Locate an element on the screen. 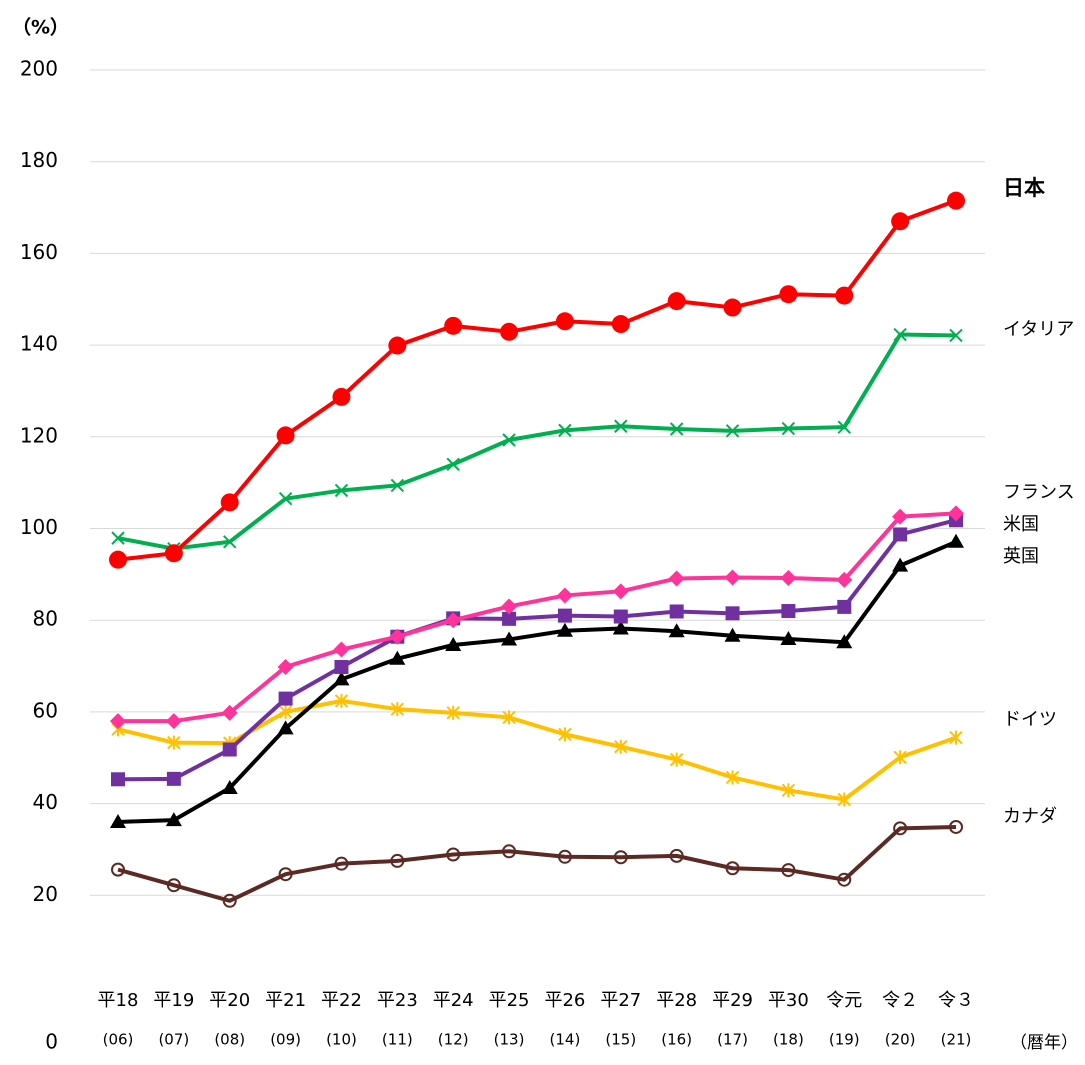 Image resolution: width=1085 pixels, height=1065 pixels. y-tick-label: 20 is located at coordinates (45, 894).